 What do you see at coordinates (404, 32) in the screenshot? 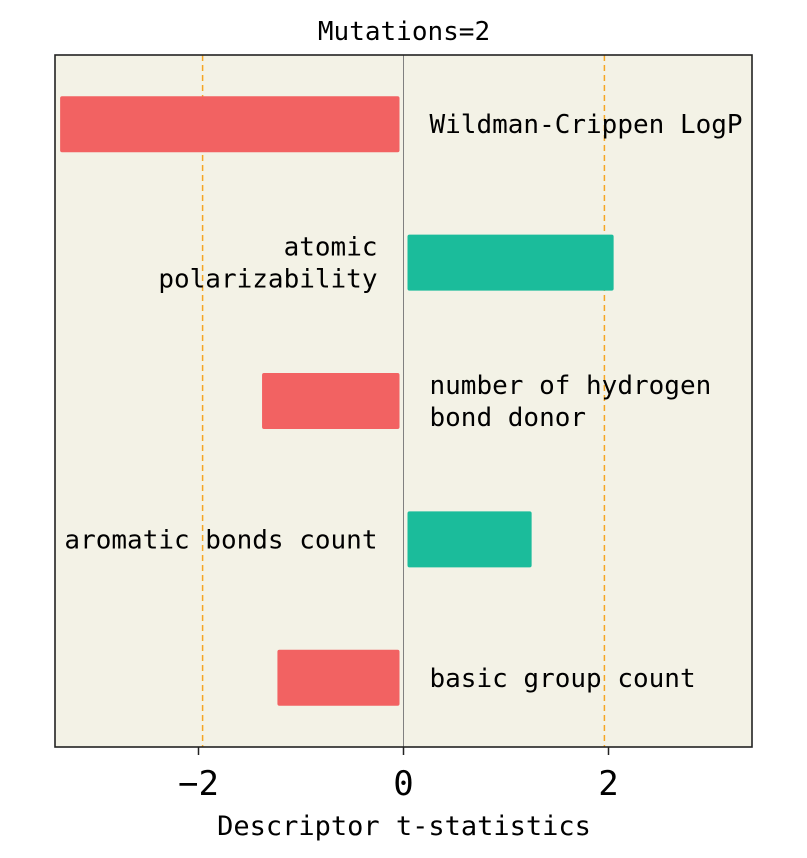
I see `chart-title: Mutations=2` at bounding box center [404, 32].